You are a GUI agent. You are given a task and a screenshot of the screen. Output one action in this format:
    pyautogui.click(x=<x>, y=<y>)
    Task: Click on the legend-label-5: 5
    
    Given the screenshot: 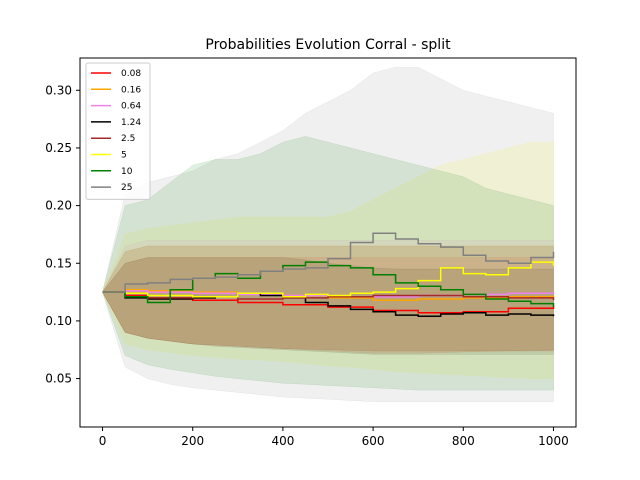 What is the action you would take?
    pyautogui.click(x=124, y=156)
    